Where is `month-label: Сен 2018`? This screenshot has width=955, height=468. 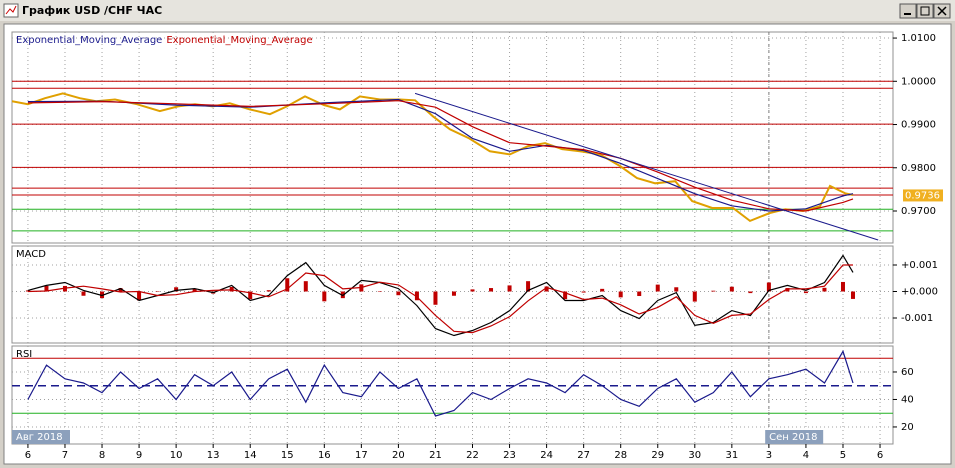
month-label: Сен 2018 is located at coordinates (793, 437).